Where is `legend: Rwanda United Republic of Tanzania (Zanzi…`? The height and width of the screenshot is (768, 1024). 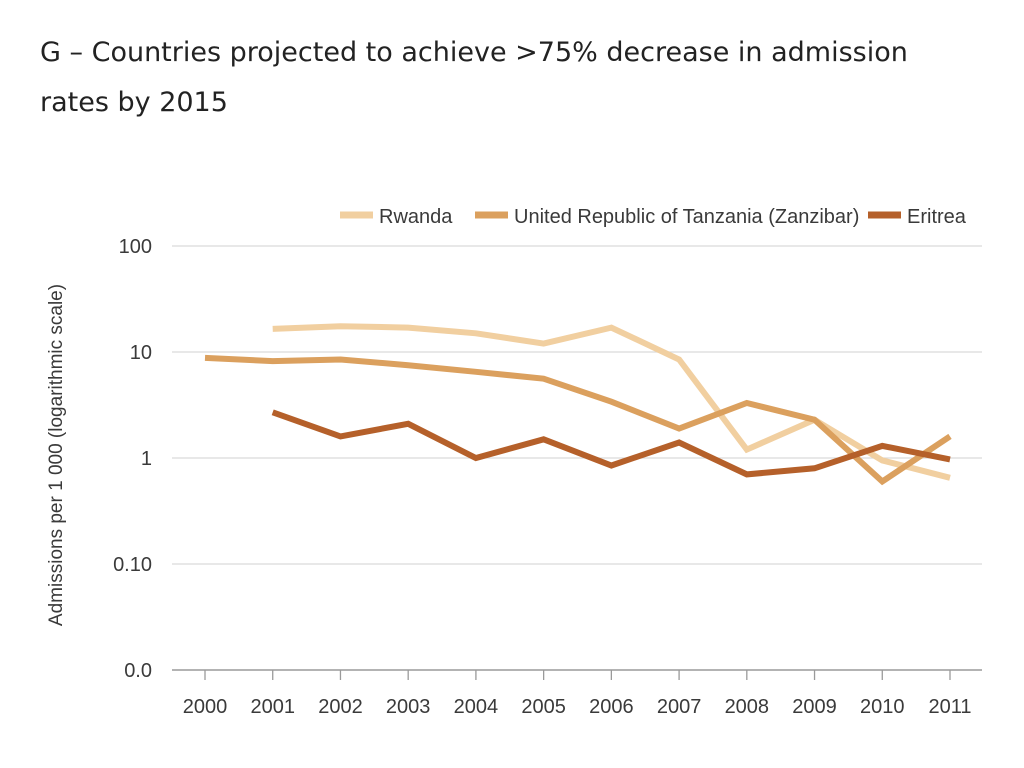
legend: Rwanda United Republic of Tanzania (Zanzi… is located at coordinates (653, 217).